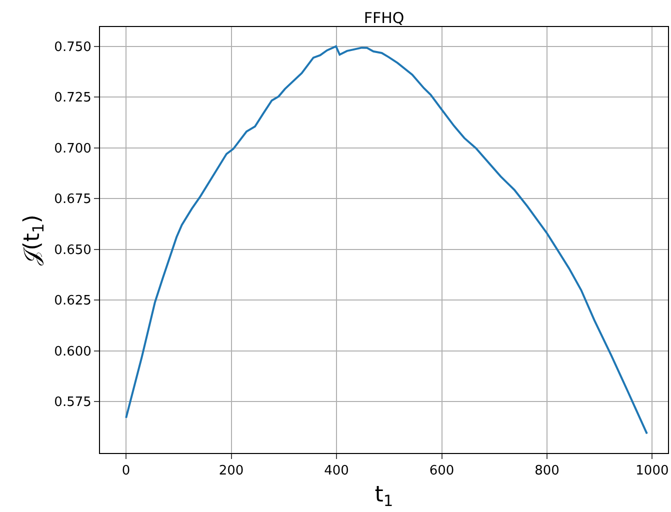 The image size is (671, 512). What do you see at coordinates (73, 402) in the screenshot?
I see `y-tick-label: 0.575` at bounding box center [73, 402].